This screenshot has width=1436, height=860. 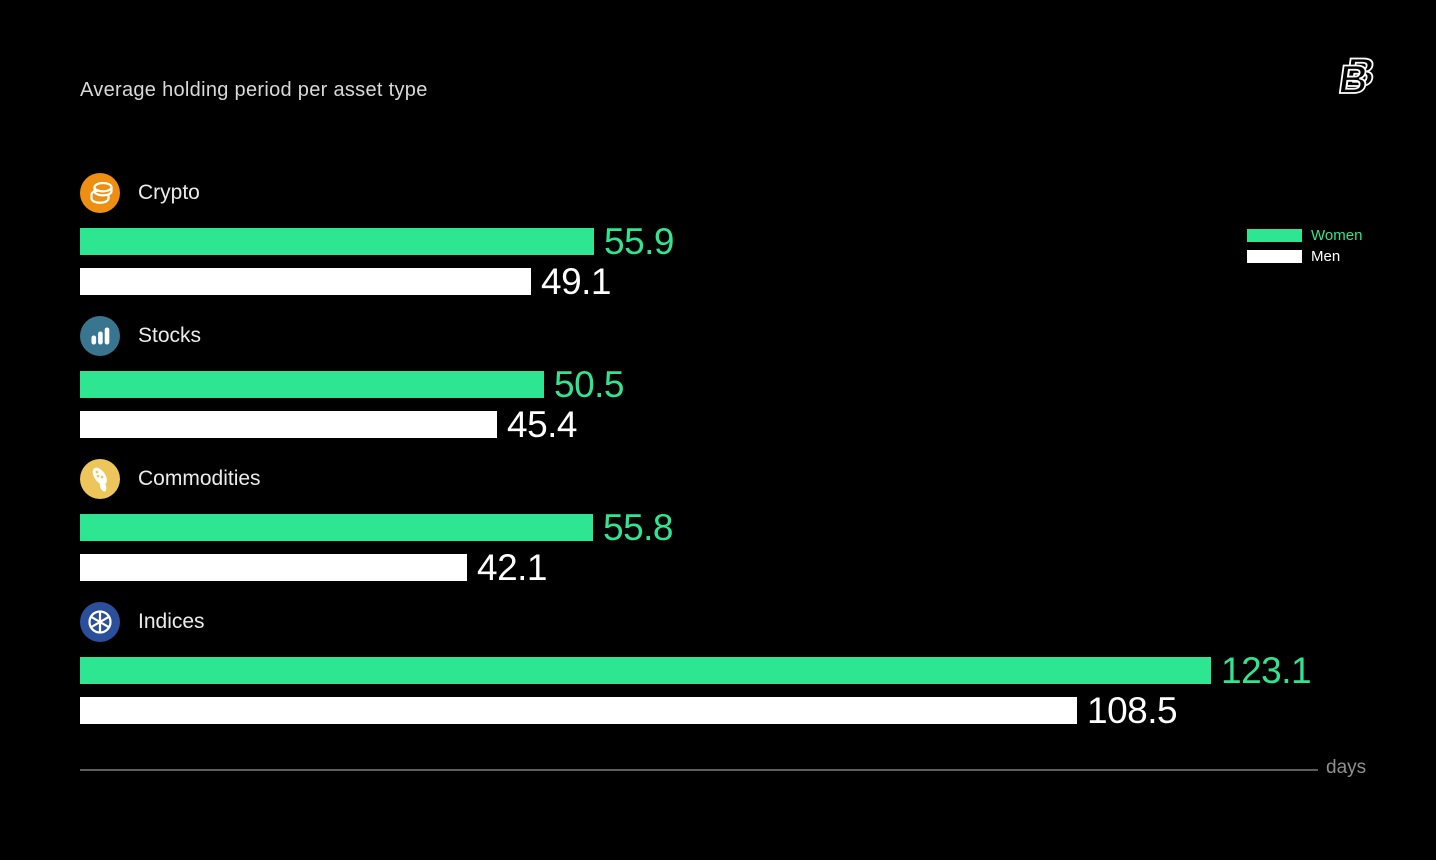 I want to click on corn-icon, so click(x=100, y=479).